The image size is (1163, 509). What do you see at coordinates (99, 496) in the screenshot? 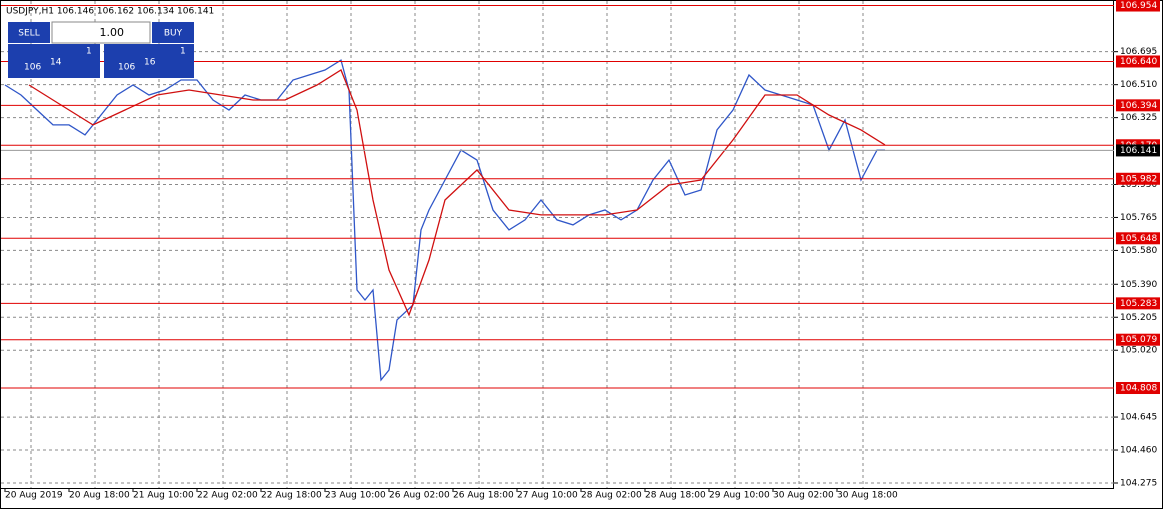
I see `x-tick-label: 20 Aug 18:00` at bounding box center [99, 496].